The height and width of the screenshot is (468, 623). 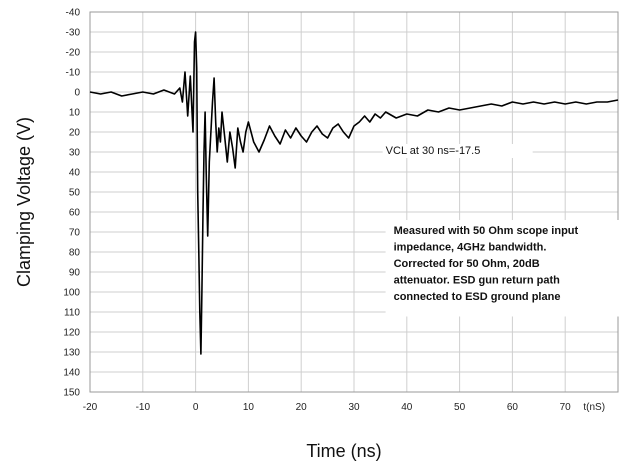 What do you see at coordinates (77, 93) in the screenshot?
I see `y-tick-label: 0` at bounding box center [77, 93].